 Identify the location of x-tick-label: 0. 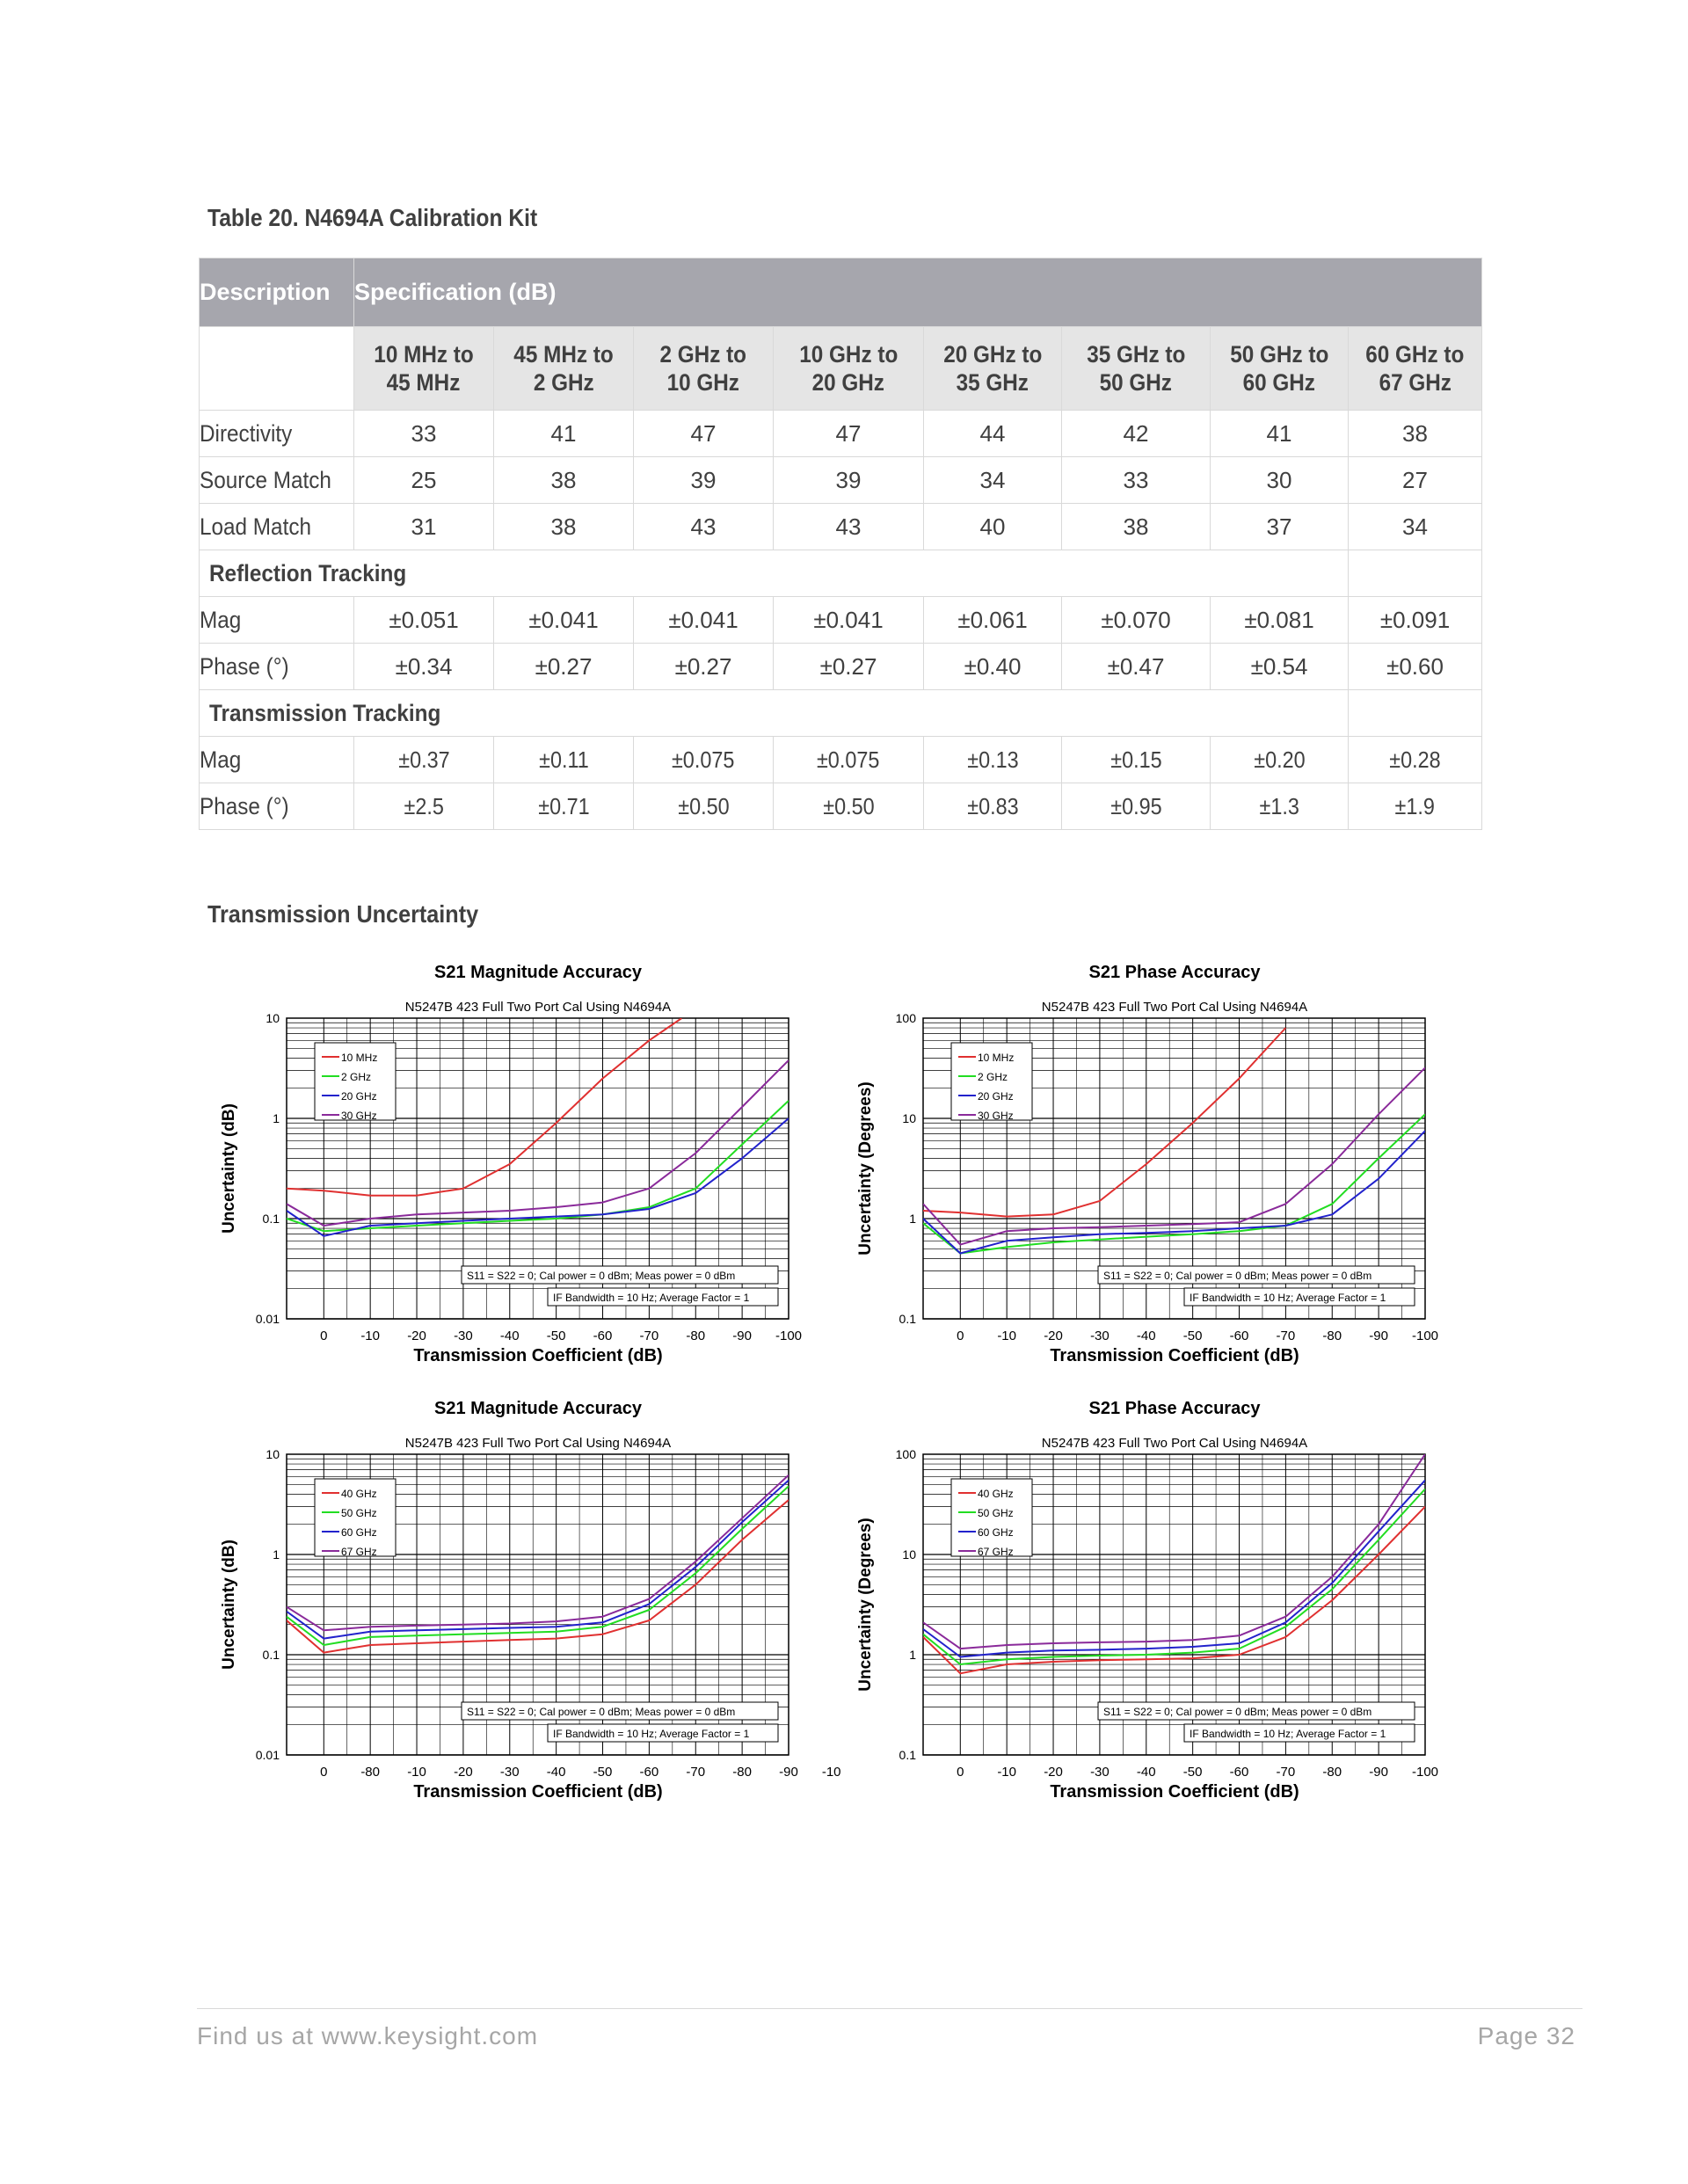
(960, 1772).